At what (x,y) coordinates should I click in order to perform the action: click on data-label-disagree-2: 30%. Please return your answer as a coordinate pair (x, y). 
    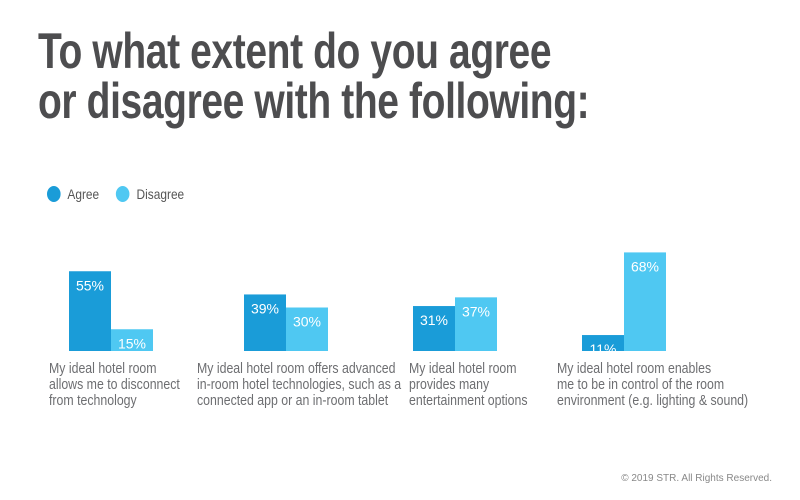
    Looking at the image, I should click on (307, 322).